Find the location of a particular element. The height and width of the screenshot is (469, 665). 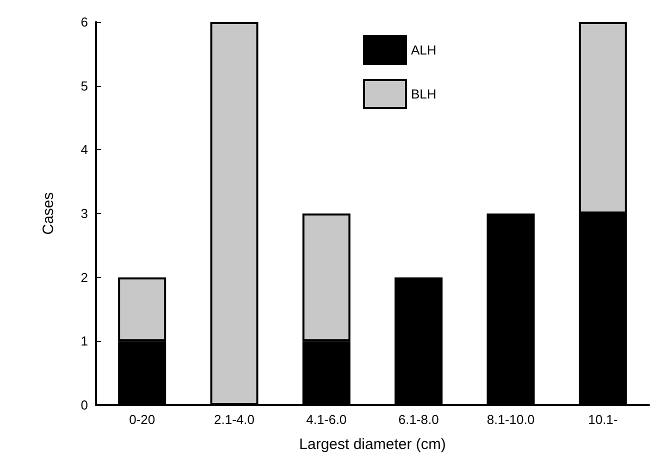

y-tick-label: 3 is located at coordinates (84, 213).